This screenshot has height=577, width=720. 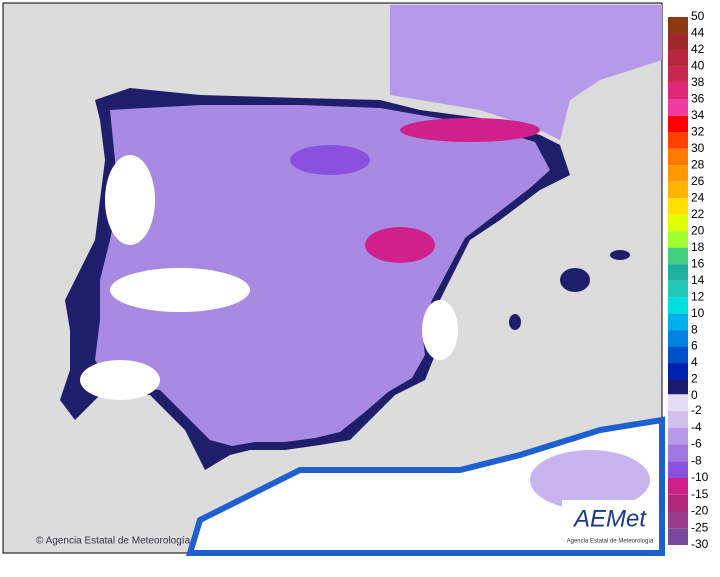 What do you see at coordinates (700, 494) in the screenshot?
I see `legend-label: -15` at bounding box center [700, 494].